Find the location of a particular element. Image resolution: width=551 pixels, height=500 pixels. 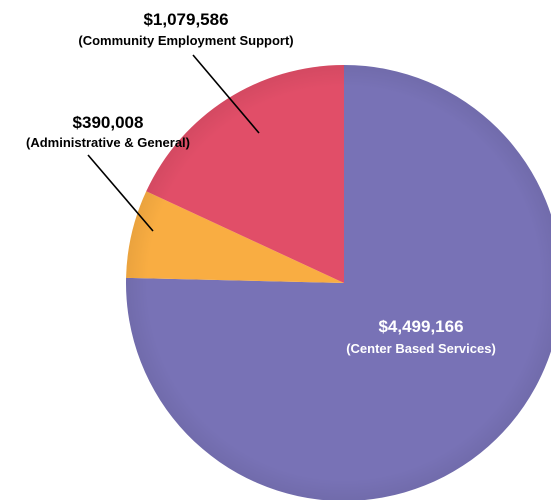

leader-line-community is located at coordinates (226, 94).